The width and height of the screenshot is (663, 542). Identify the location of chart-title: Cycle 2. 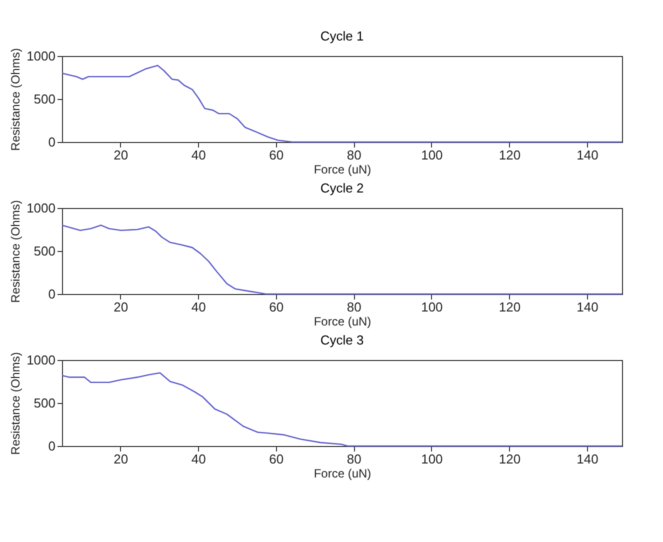
(342, 188).